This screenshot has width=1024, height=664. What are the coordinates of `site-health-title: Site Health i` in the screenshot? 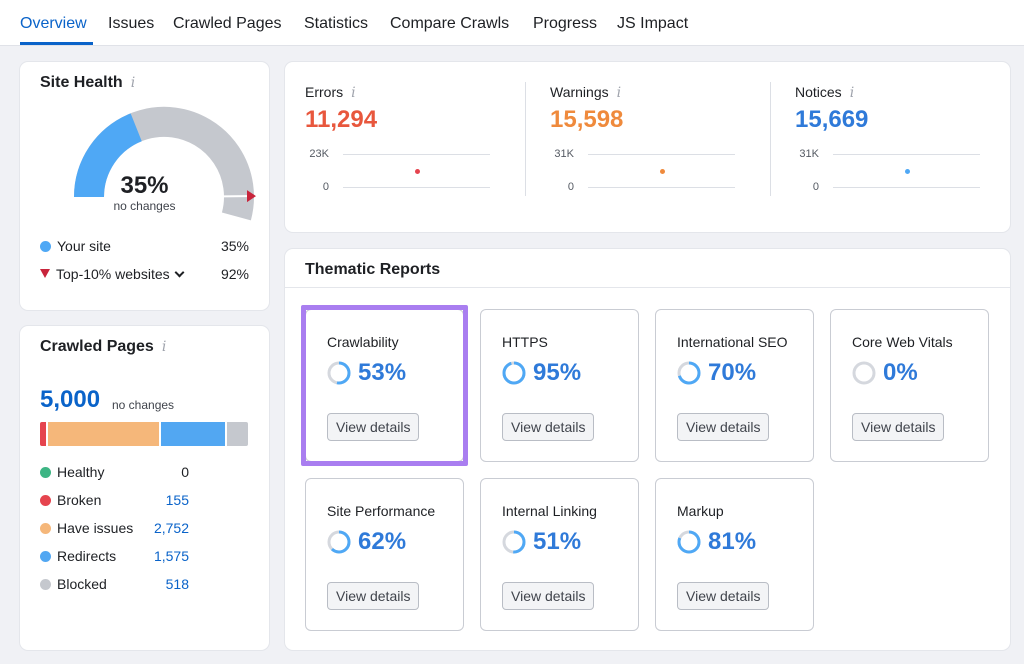 It's located at (88, 82).